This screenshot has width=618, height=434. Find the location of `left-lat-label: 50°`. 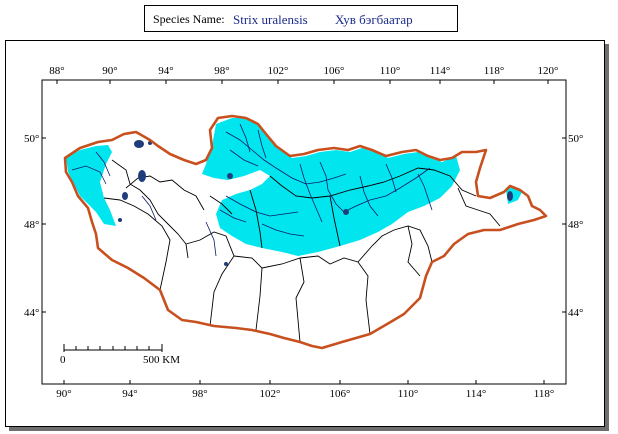

left-lat-label: 50° is located at coordinates (31, 139).